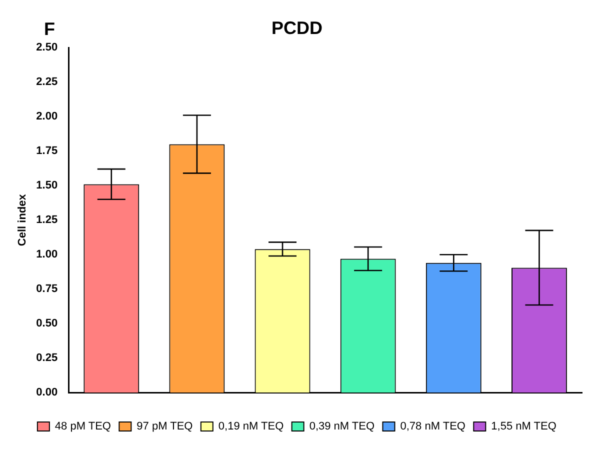 This screenshot has width=600, height=450. What do you see at coordinates (433, 426) in the screenshot?
I see `legend-label: 0,78 nM TEQ` at bounding box center [433, 426].